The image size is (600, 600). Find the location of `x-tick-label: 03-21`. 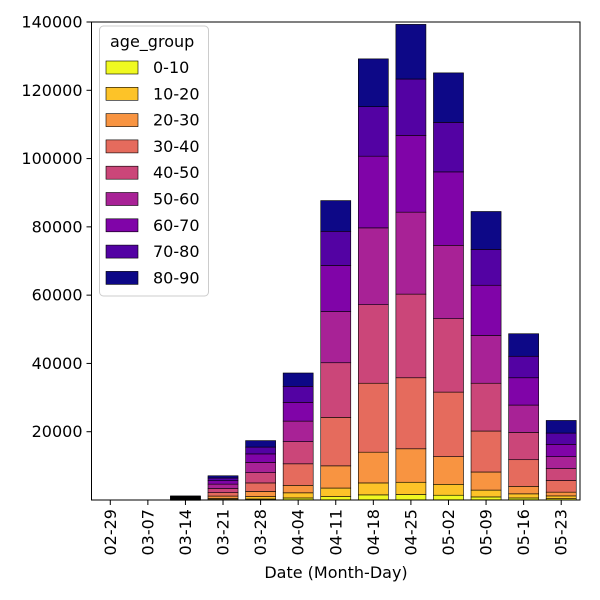

x-tick-label: 03-21 is located at coordinates (223, 532).